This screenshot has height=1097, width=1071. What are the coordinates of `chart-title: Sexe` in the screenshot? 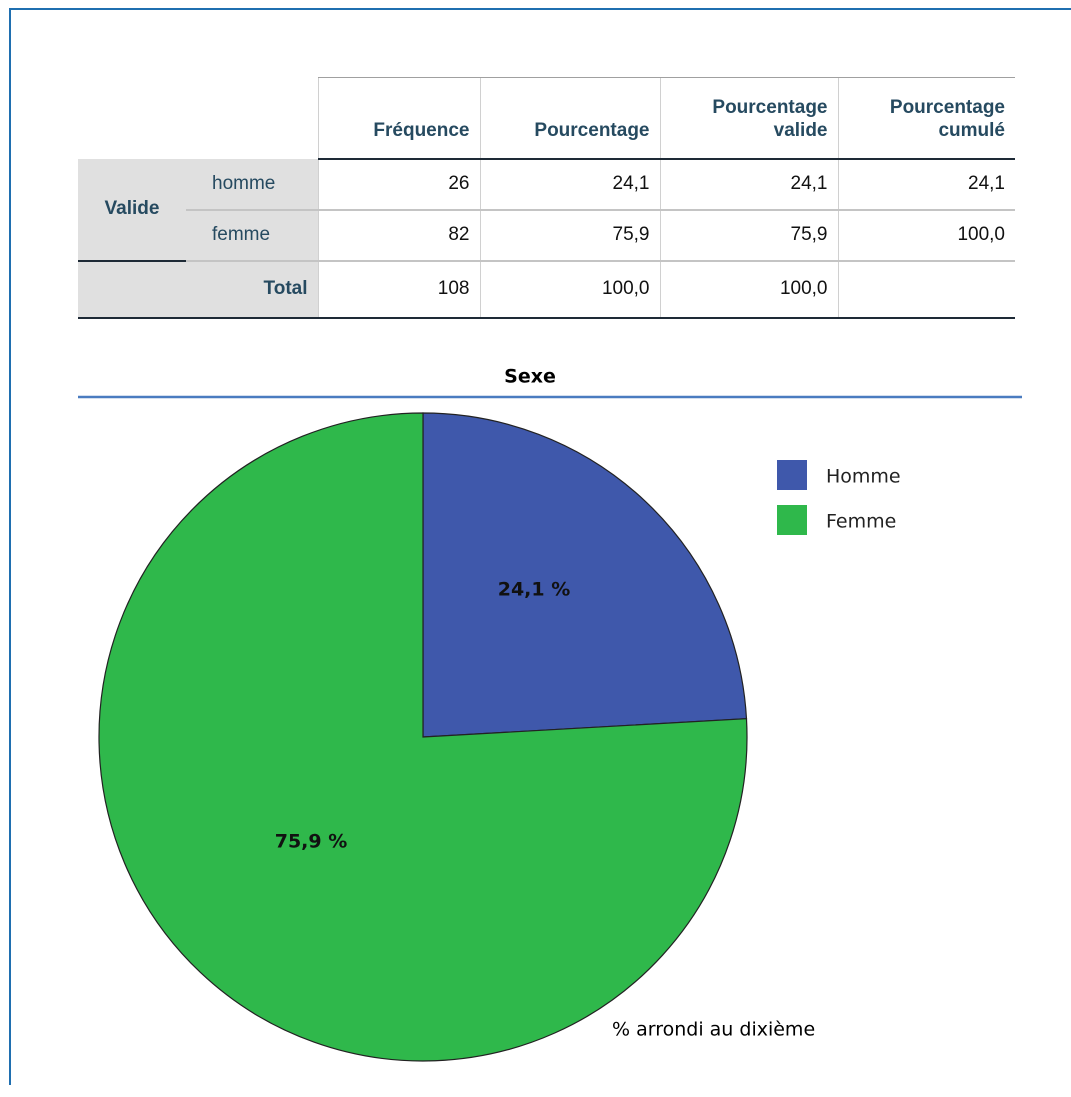 It's located at (530, 377).